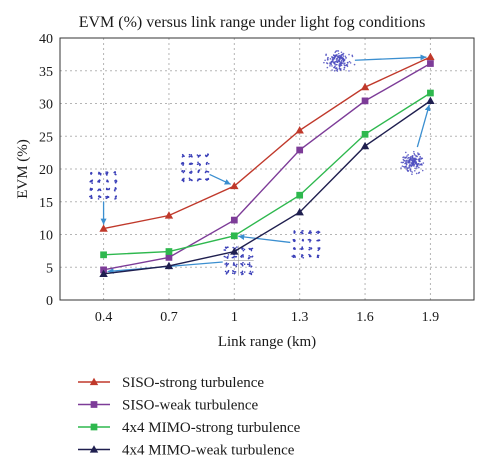 The height and width of the screenshot is (476, 500). I want to click on x-axis-label: Link range (km), so click(267, 342).